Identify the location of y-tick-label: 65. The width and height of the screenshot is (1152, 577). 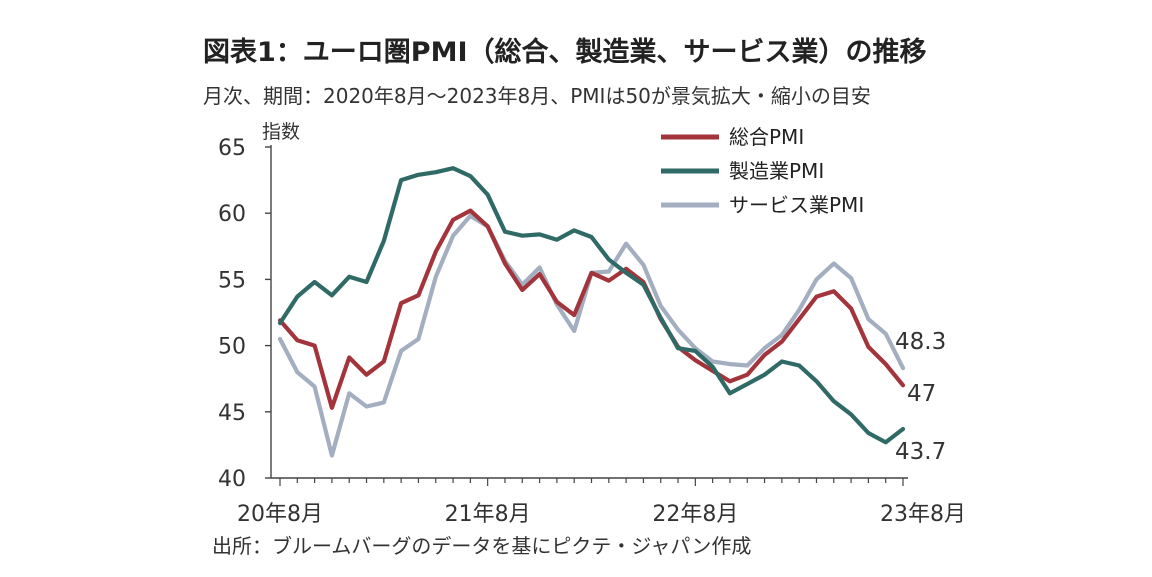
(232, 148).